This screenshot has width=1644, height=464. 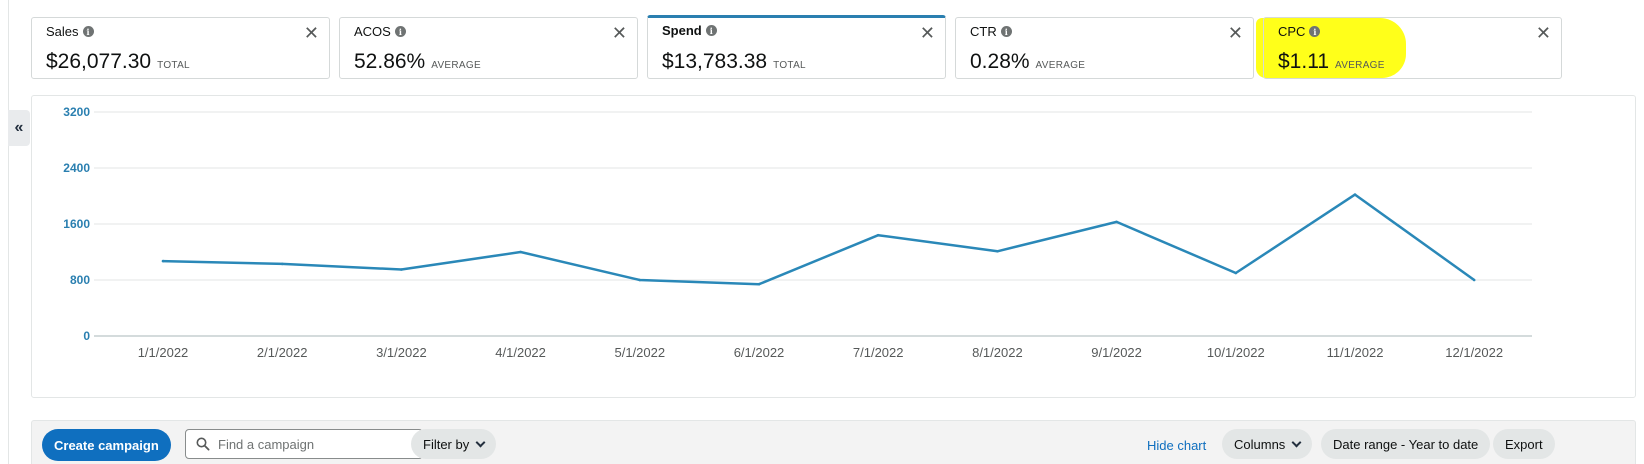 What do you see at coordinates (203, 444) in the screenshot?
I see `search-icon` at bounding box center [203, 444].